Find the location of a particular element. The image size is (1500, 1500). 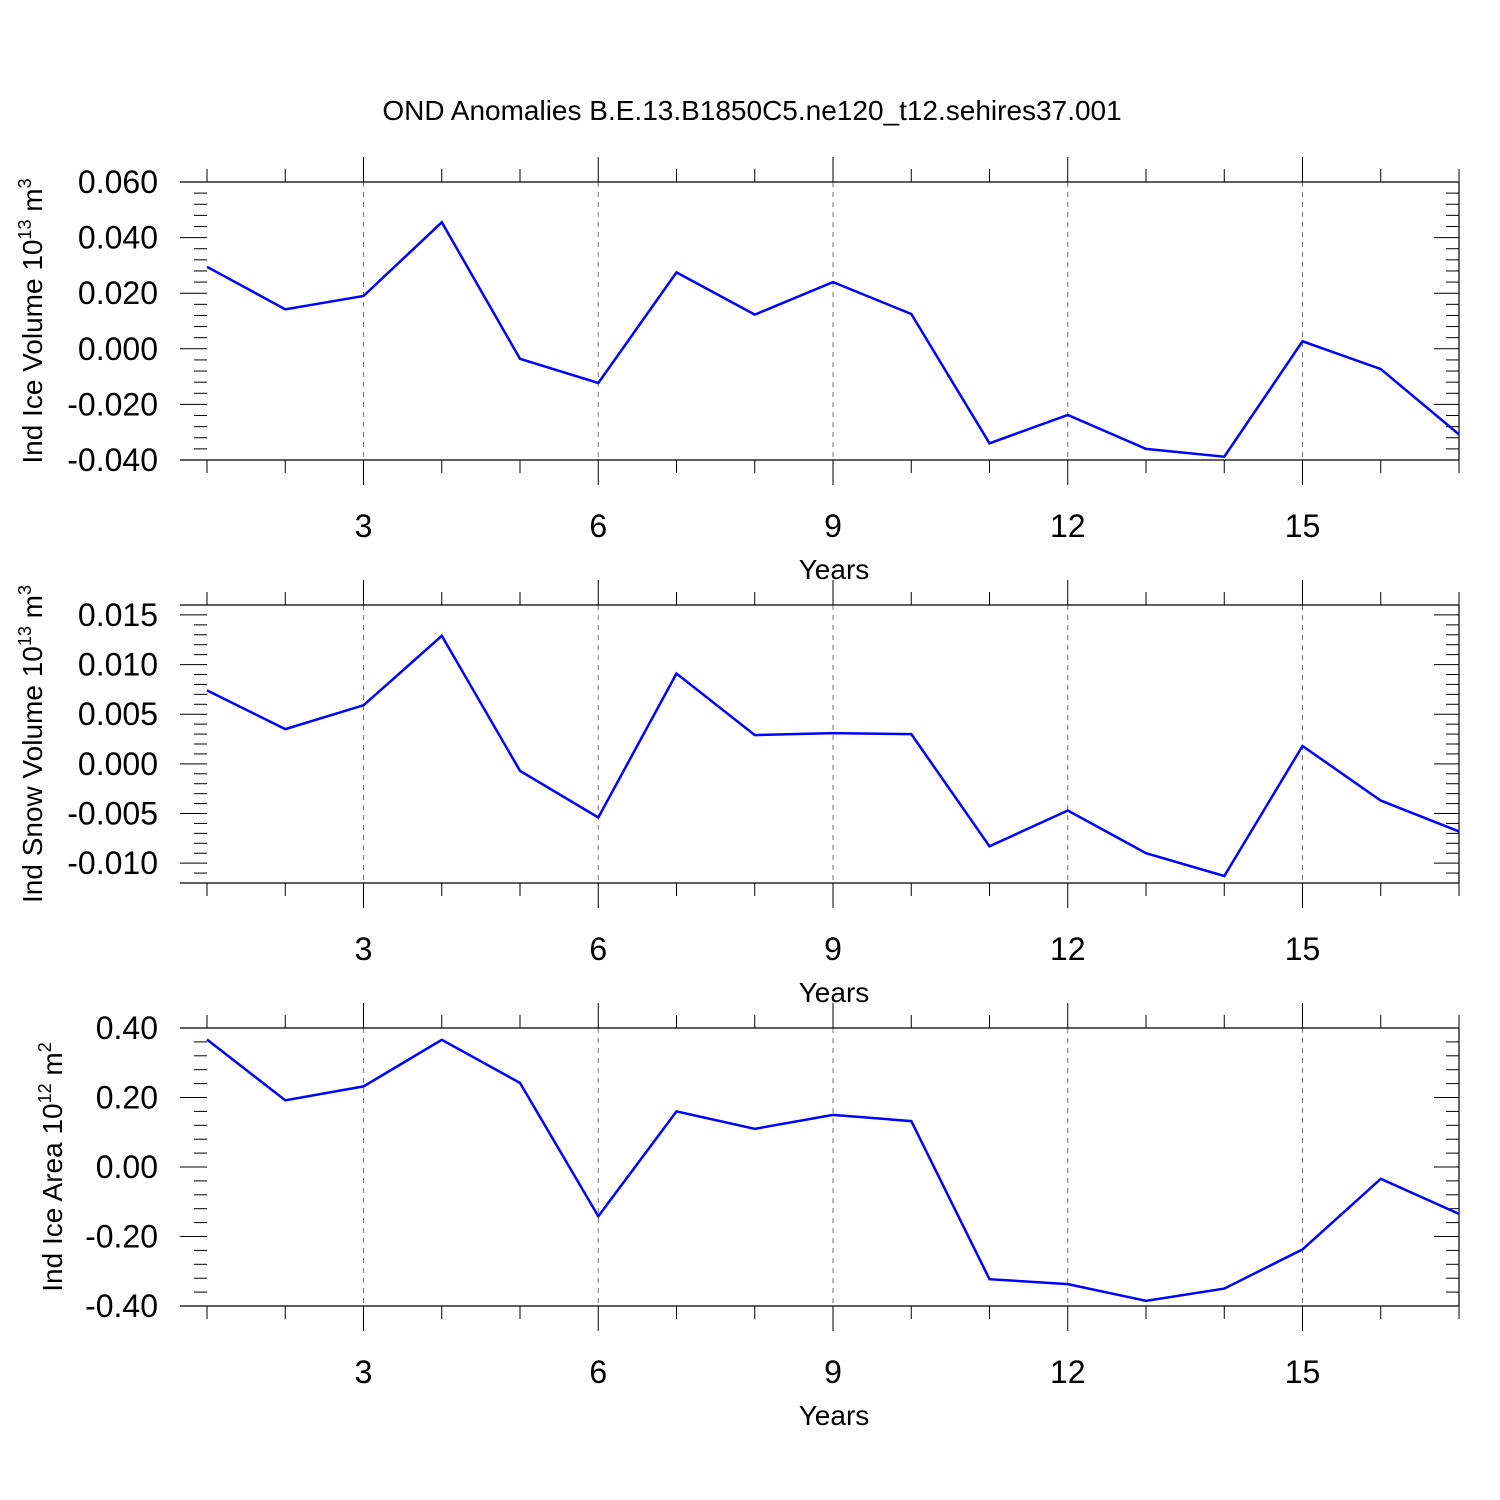

y-tick-label: 0.060 is located at coordinates (118, 182).